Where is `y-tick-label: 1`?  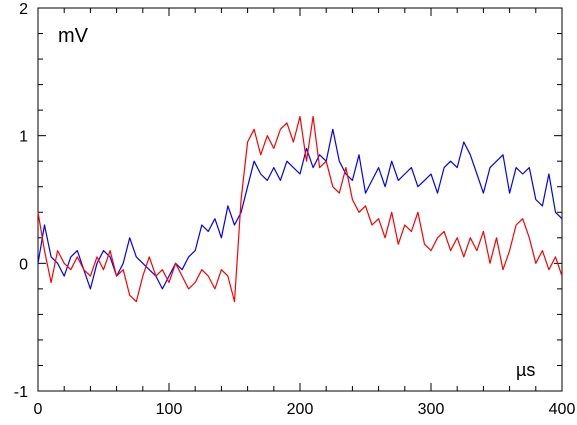
y-tick-label: 1 is located at coordinates (23, 137).